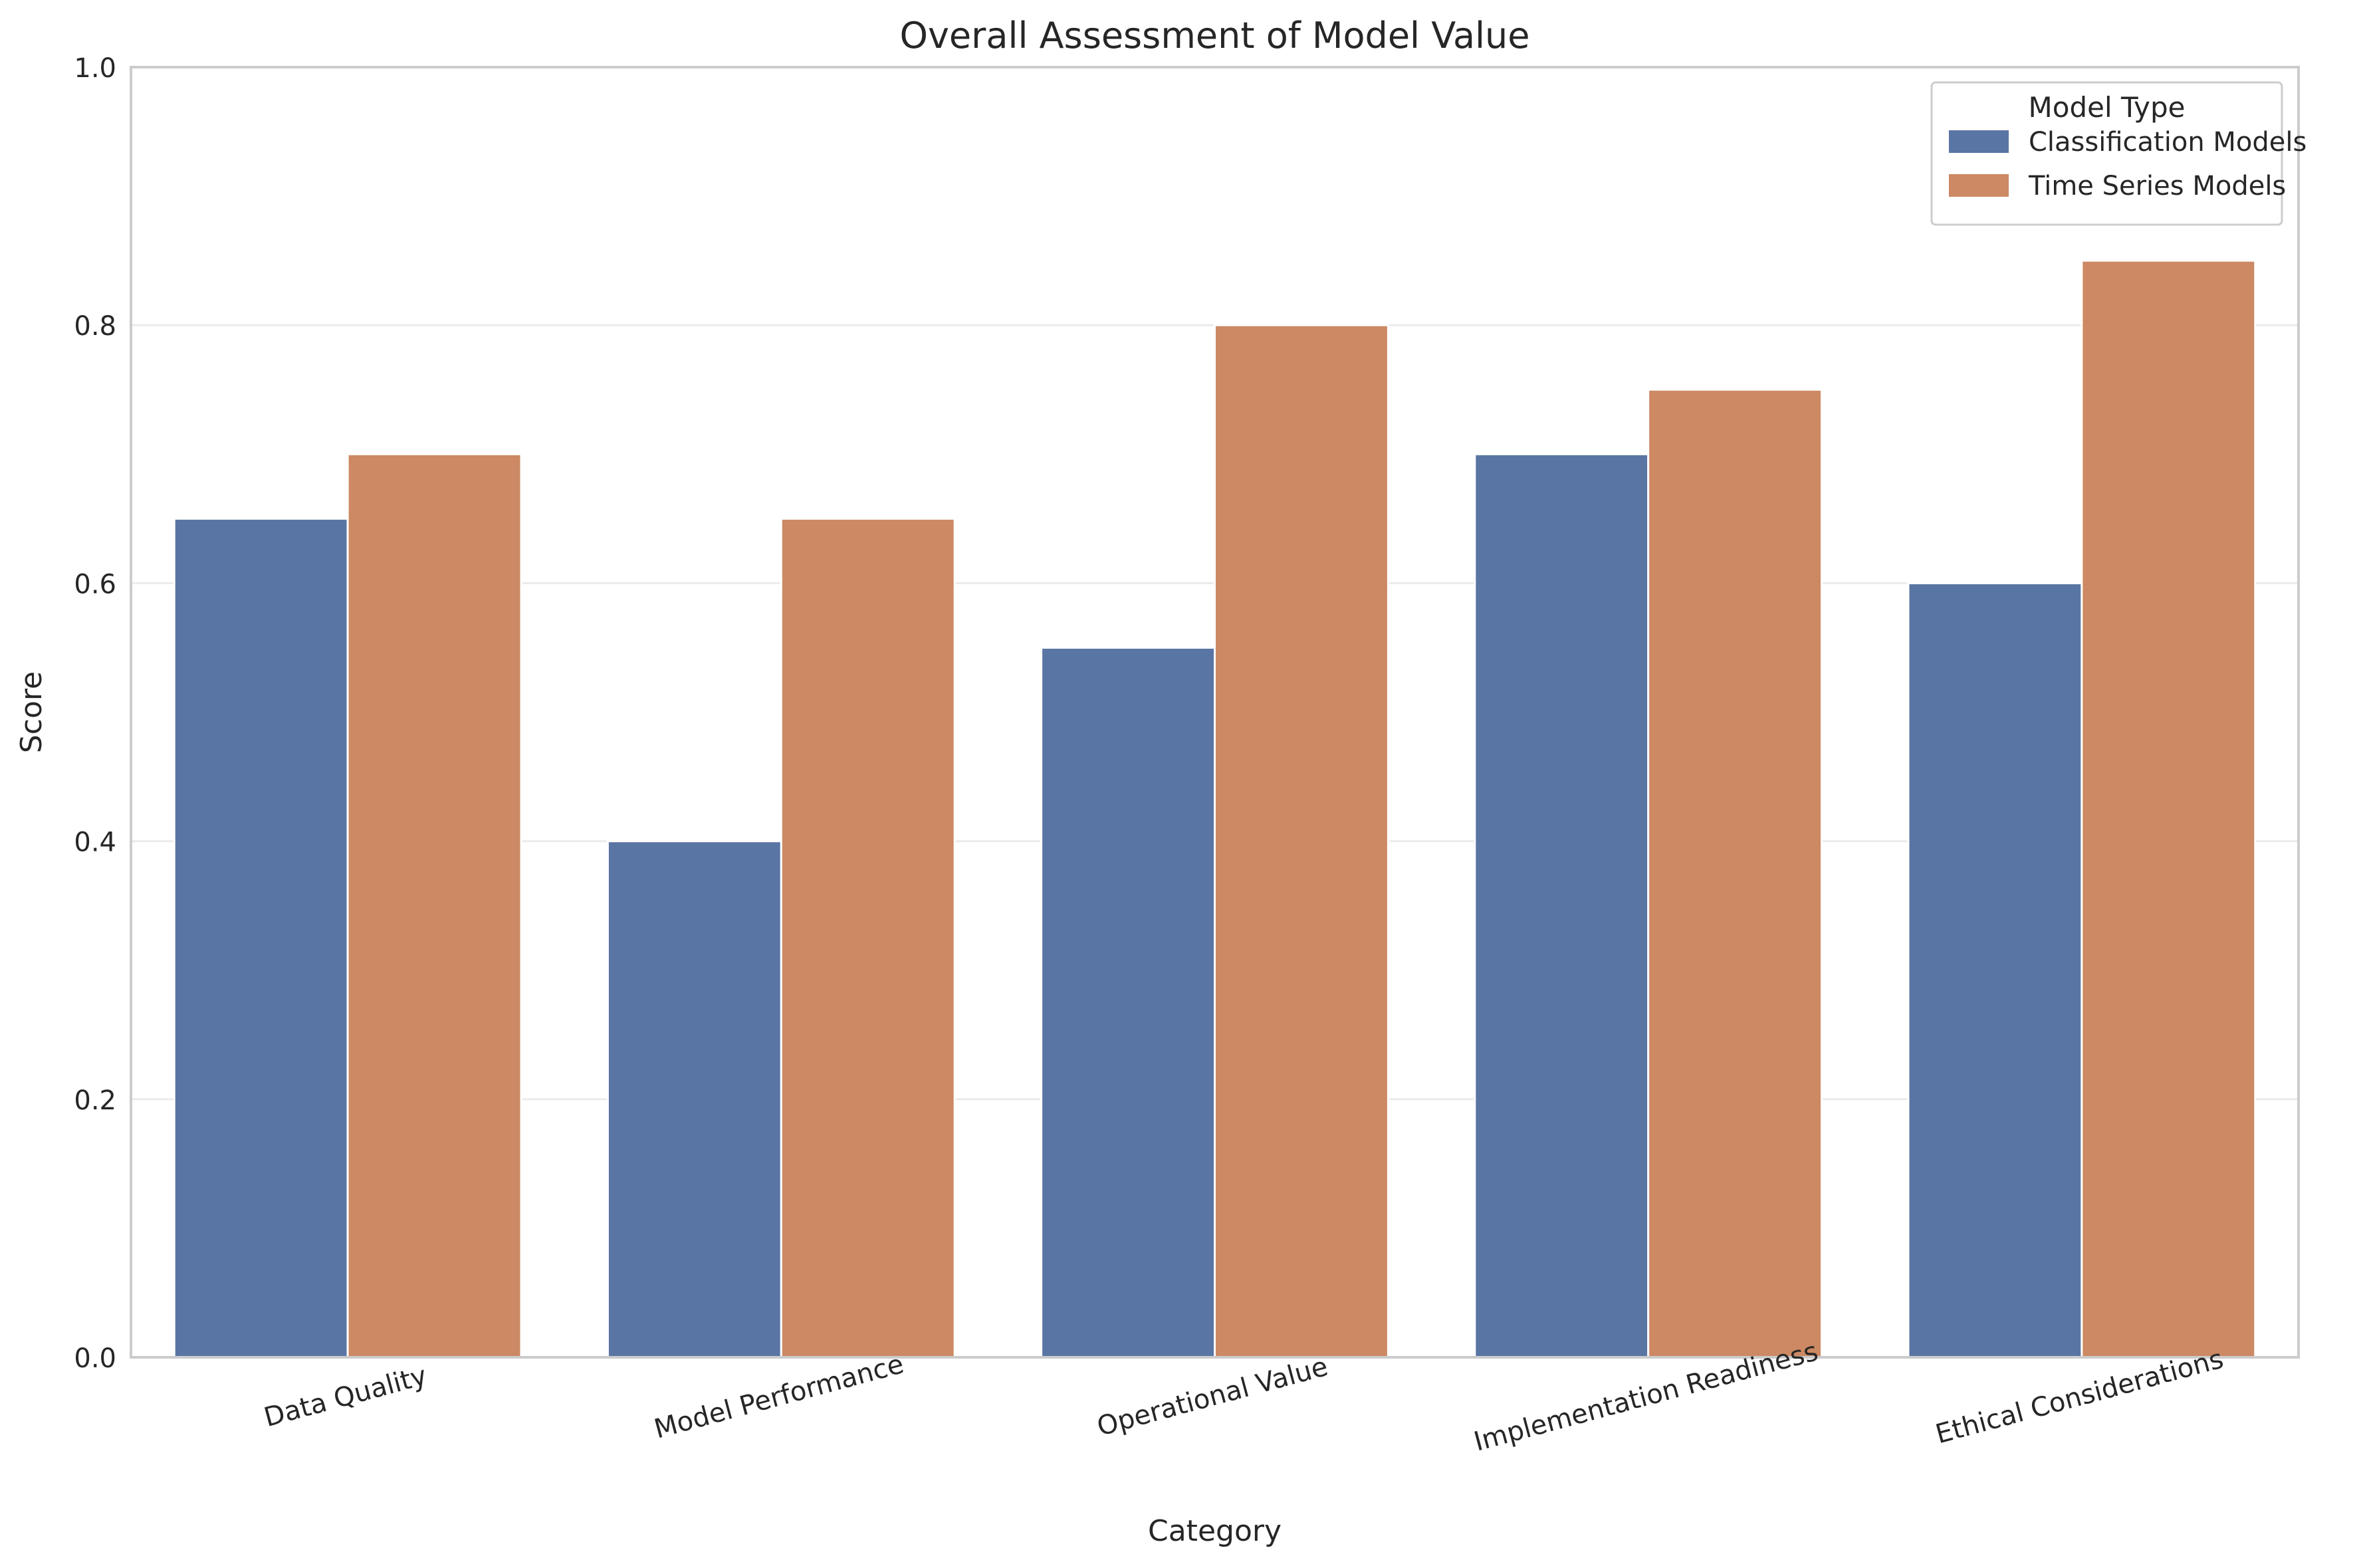 The image size is (2361, 1568). Describe the element at coordinates (2127, 164) in the screenshot. I see `legend-items: Classification Models Time Series Models` at that location.